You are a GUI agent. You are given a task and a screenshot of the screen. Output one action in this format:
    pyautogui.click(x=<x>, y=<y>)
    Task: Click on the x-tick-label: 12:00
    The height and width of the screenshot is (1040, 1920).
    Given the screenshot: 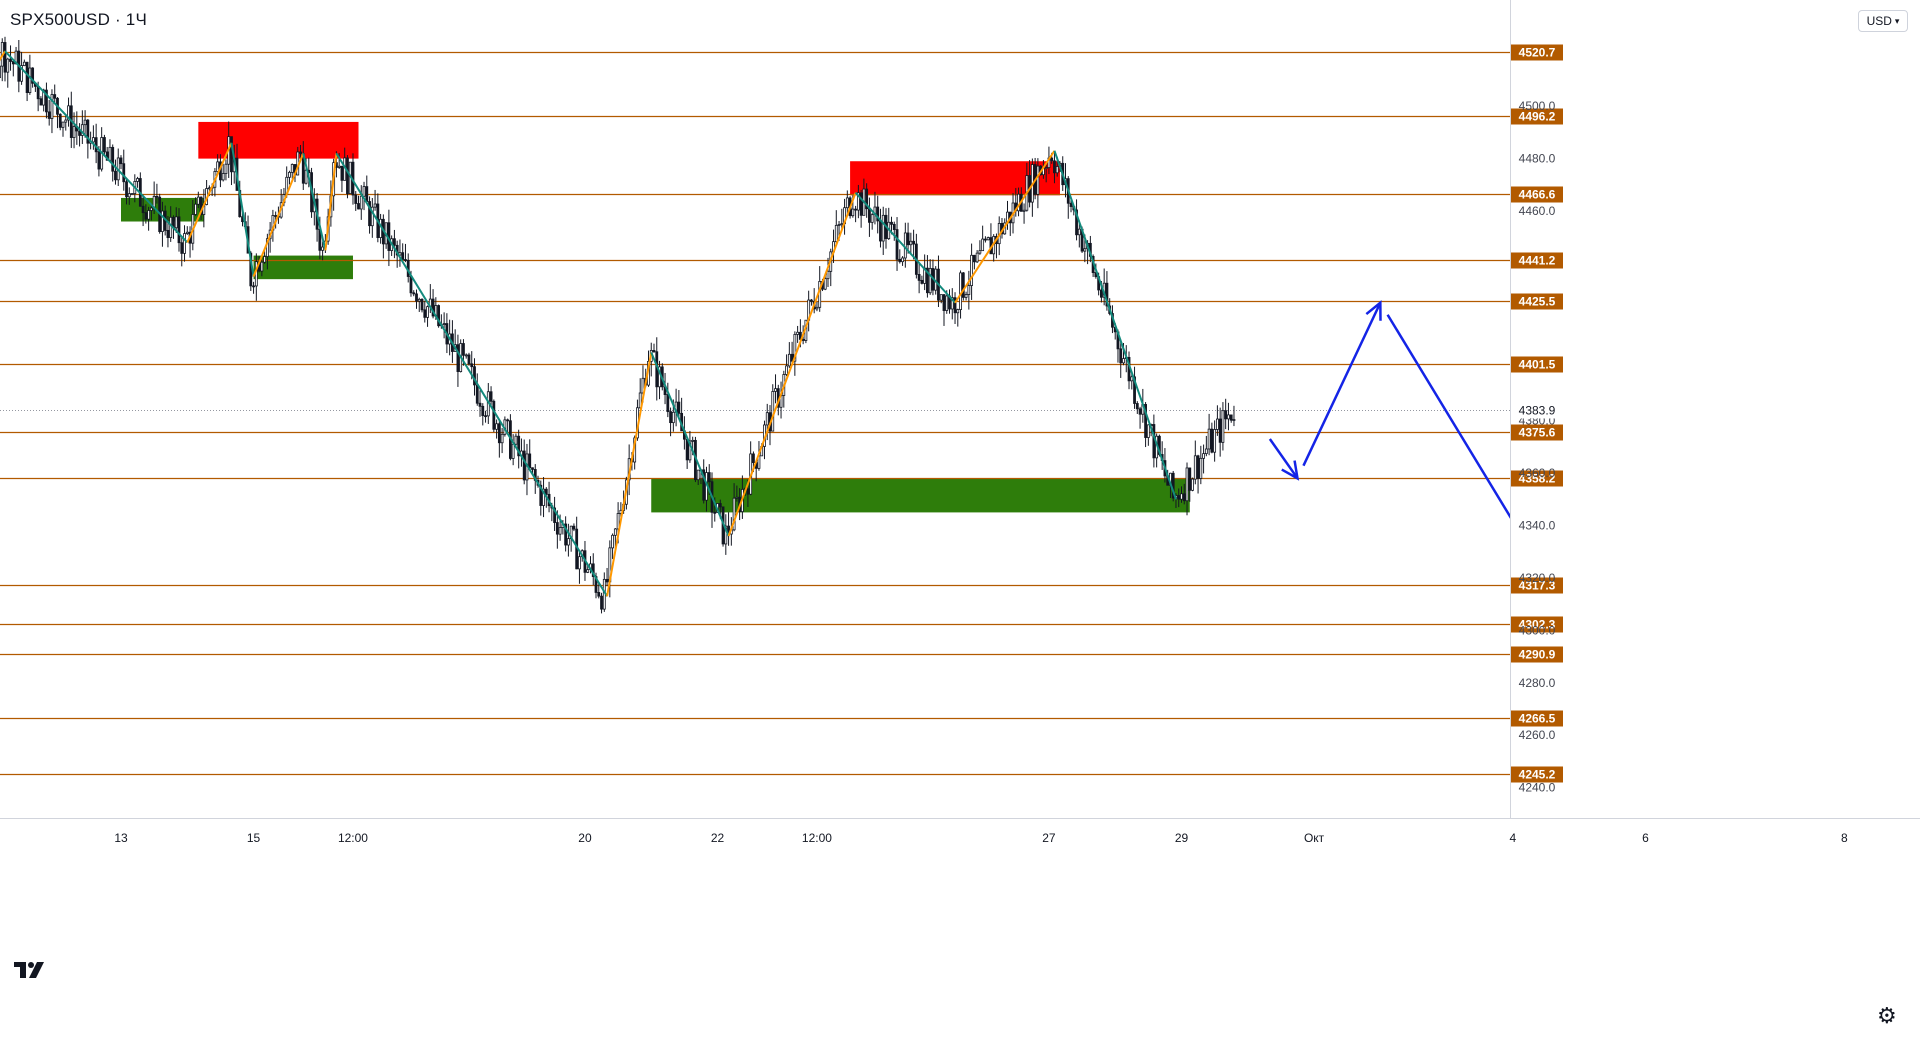 What is the action you would take?
    pyautogui.click(x=353, y=838)
    